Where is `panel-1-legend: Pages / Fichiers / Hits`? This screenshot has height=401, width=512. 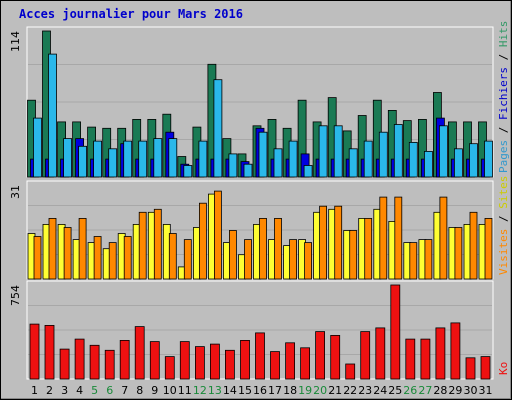 panel-1-legend: Pages / Fichiers / Hits is located at coordinates (503, 97).